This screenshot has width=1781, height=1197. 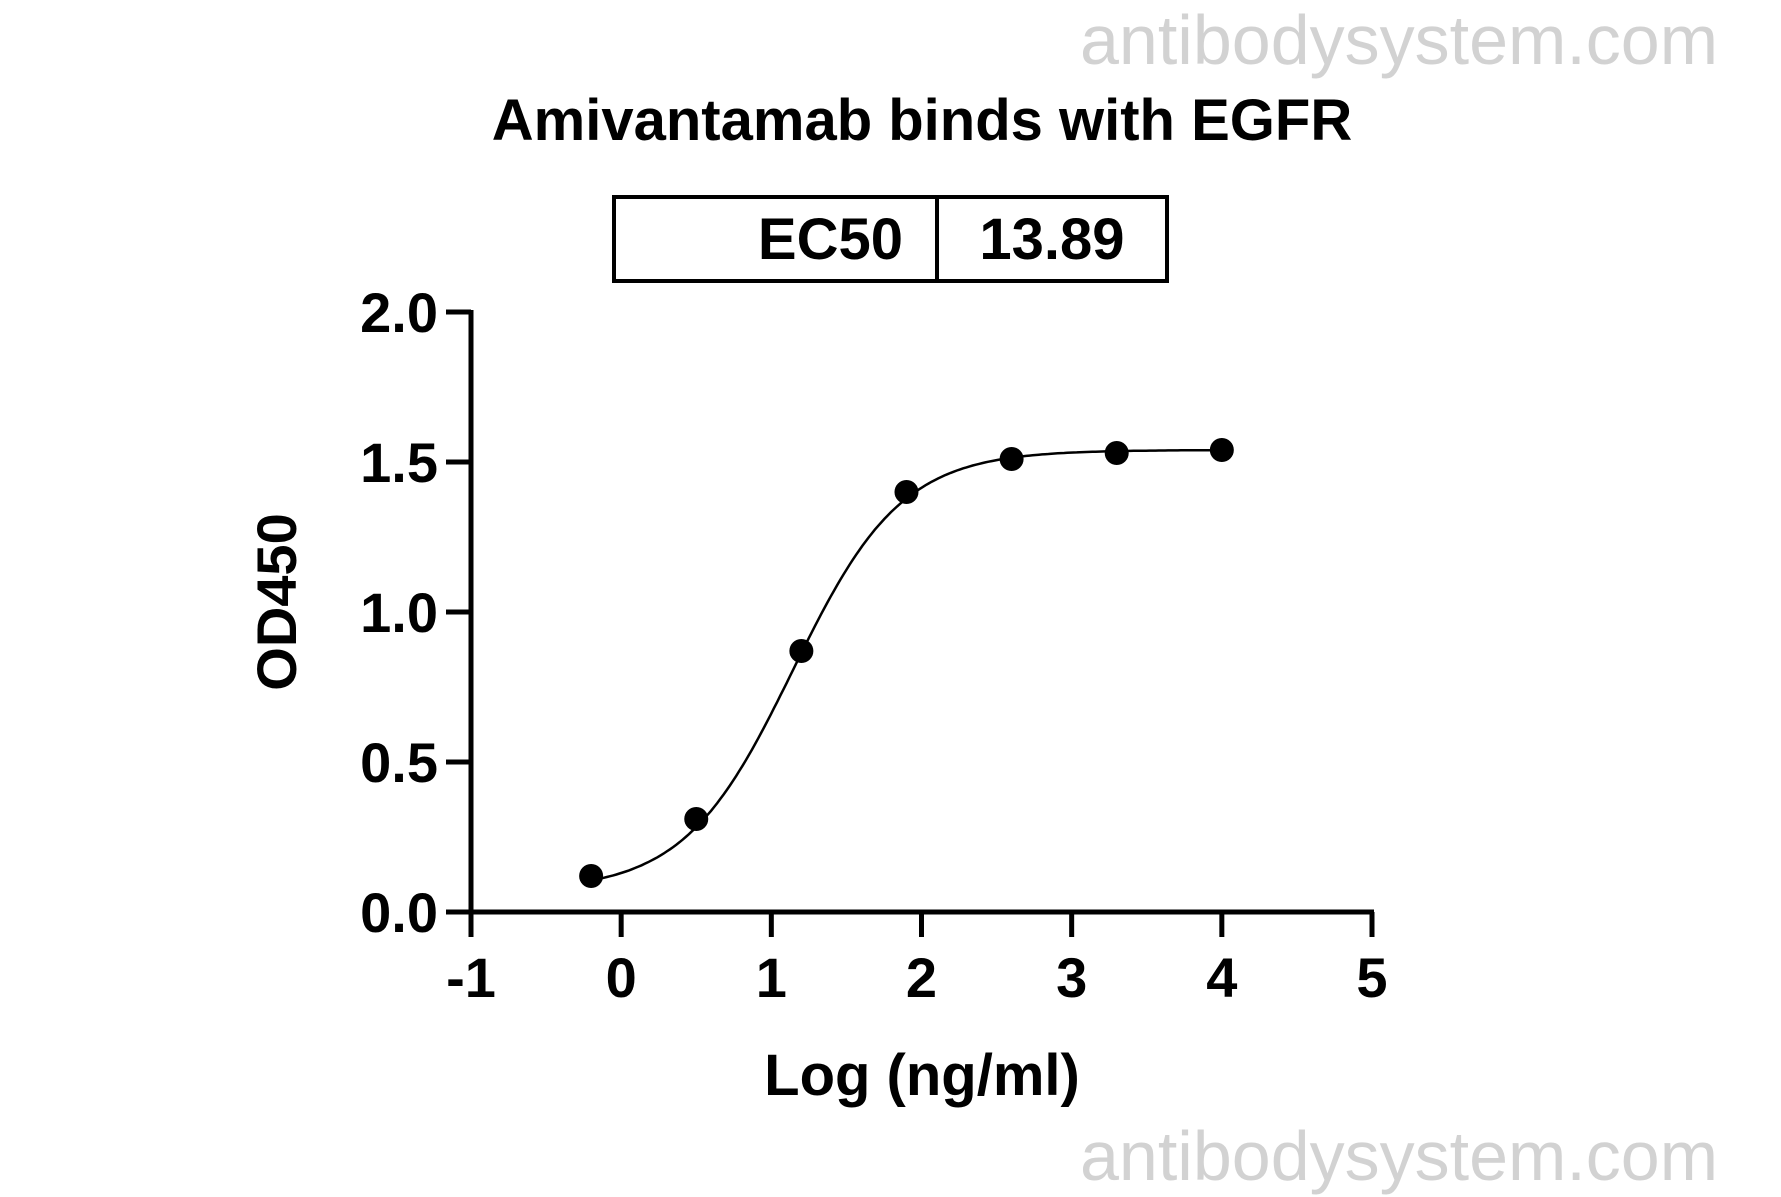 What do you see at coordinates (399, 612) in the screenshot?
I see `y-tick-label: 1.0` at bounding box center [399, 612].